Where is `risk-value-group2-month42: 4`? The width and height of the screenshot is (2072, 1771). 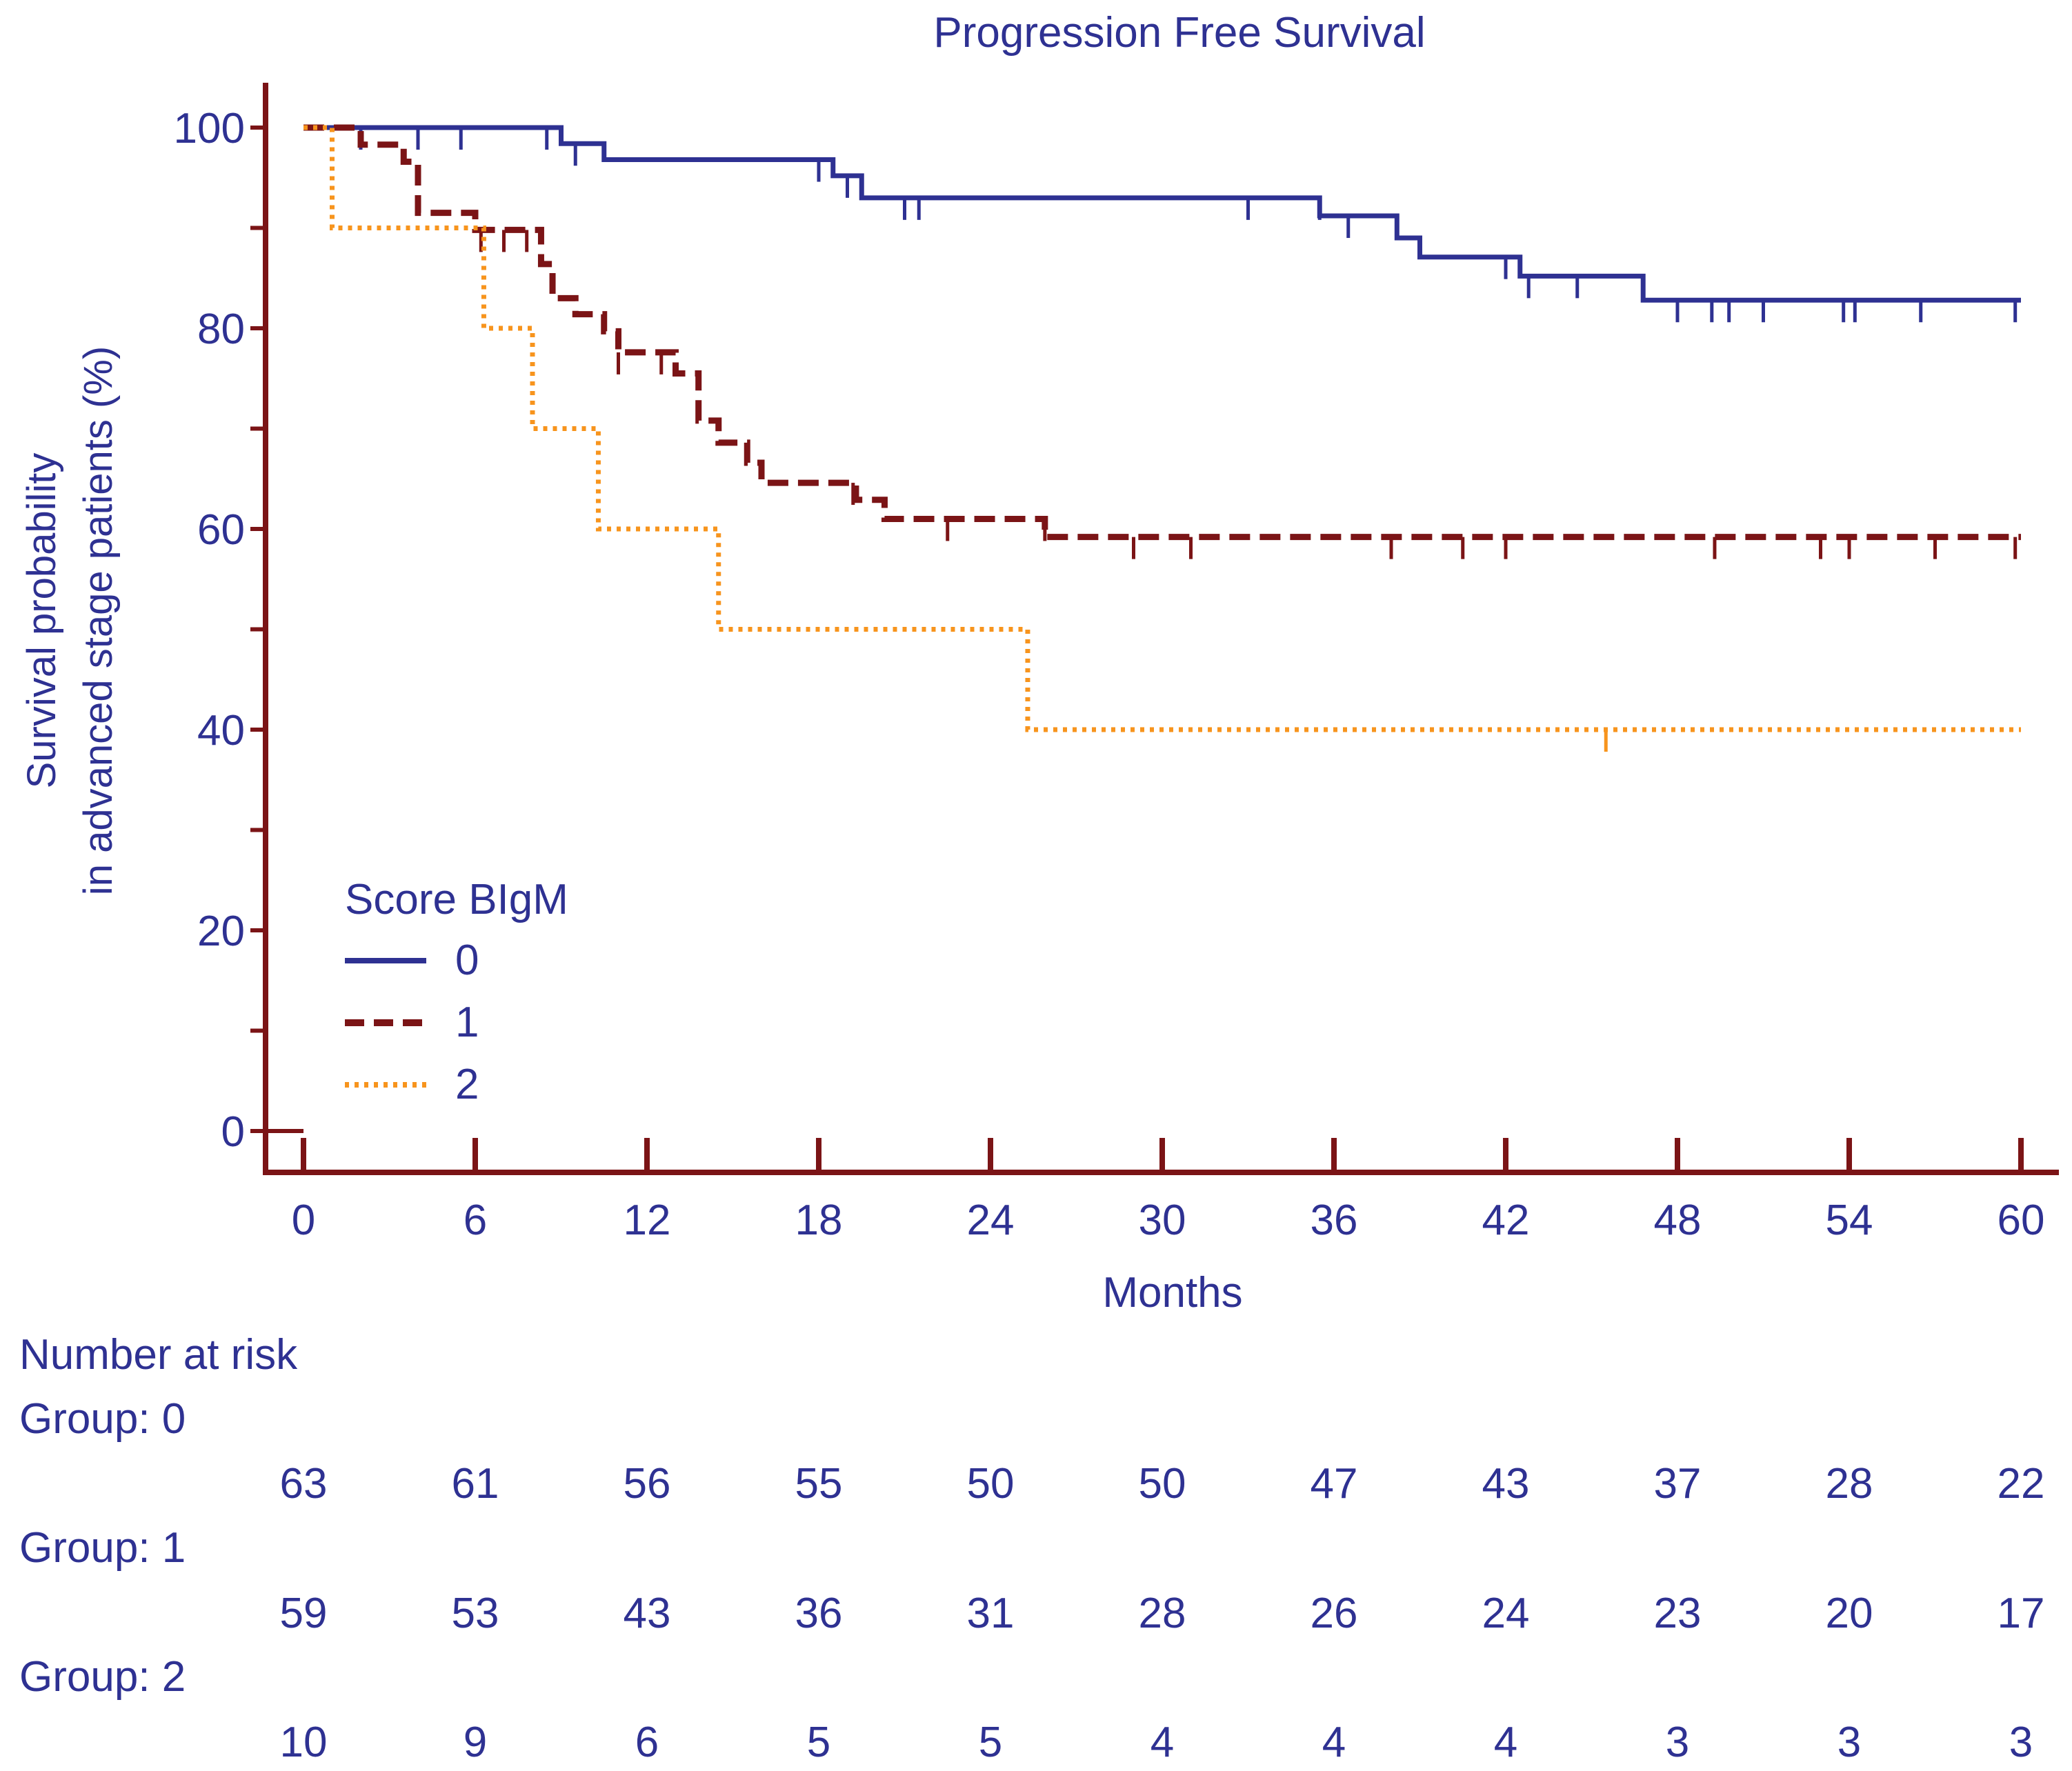
risk-value-group2-month42: 4 is located at coordinates (1506, 1742).